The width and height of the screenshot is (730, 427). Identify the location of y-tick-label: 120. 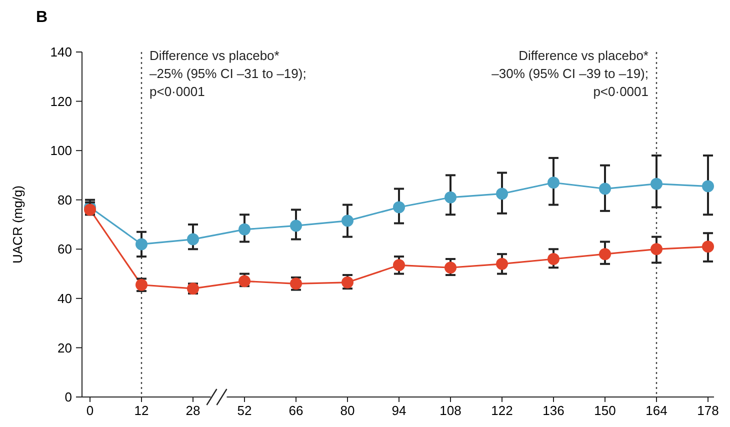
(61, 101).